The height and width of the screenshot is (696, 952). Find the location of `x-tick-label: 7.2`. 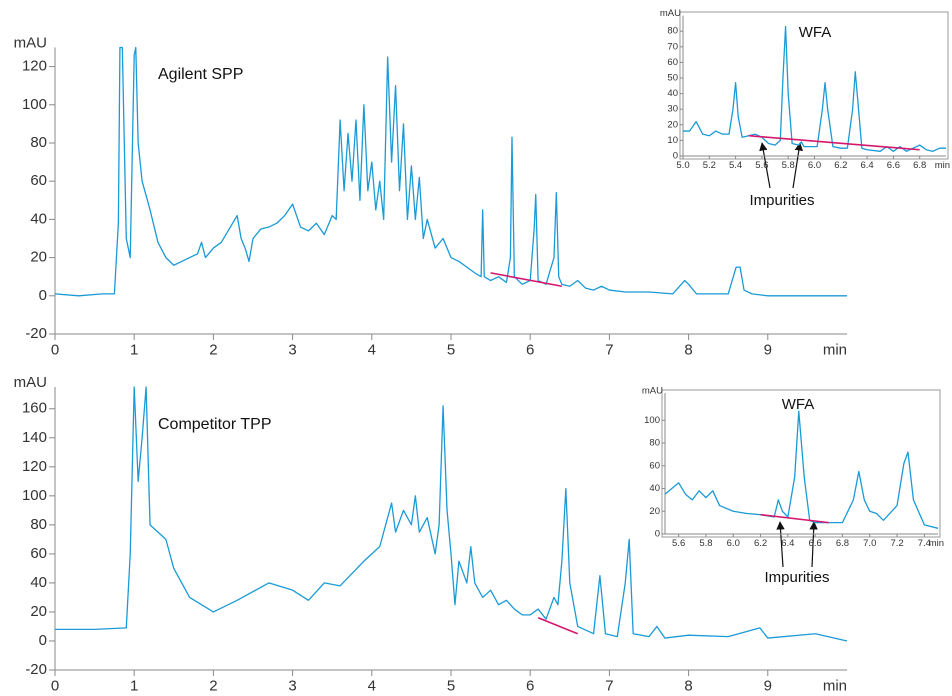

x-tick-label: 7.2 is located at coordinates (896, 543).